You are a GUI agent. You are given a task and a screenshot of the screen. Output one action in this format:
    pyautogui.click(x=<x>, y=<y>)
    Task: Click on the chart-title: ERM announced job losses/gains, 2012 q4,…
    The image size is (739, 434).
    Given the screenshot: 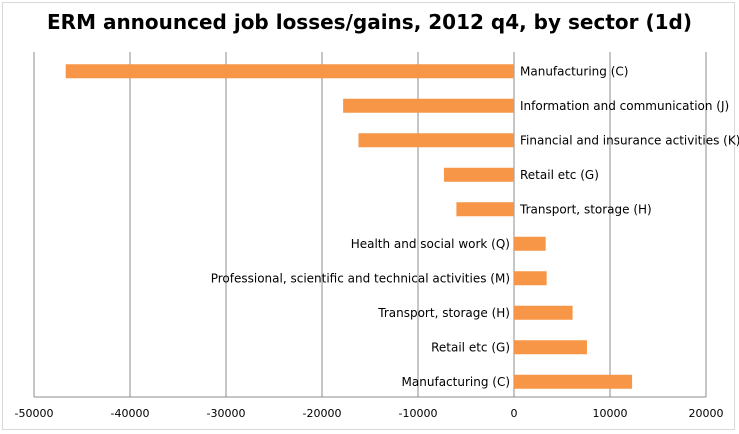 What is the action you would take?
    pyautogui.click(x=369, y=22)
    